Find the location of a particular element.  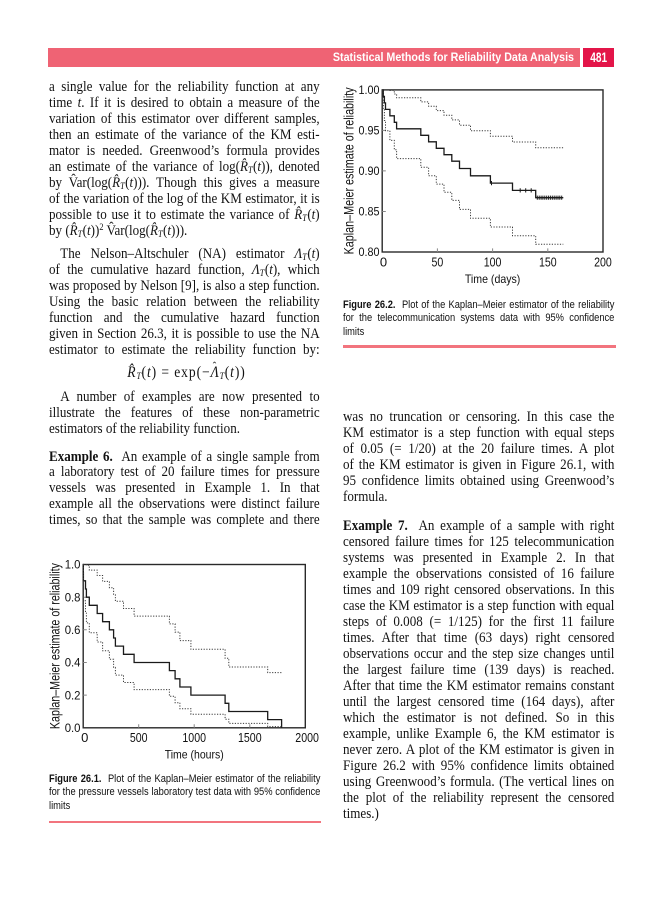

svg-text: 0.8 is located at coordinates (73, 597).